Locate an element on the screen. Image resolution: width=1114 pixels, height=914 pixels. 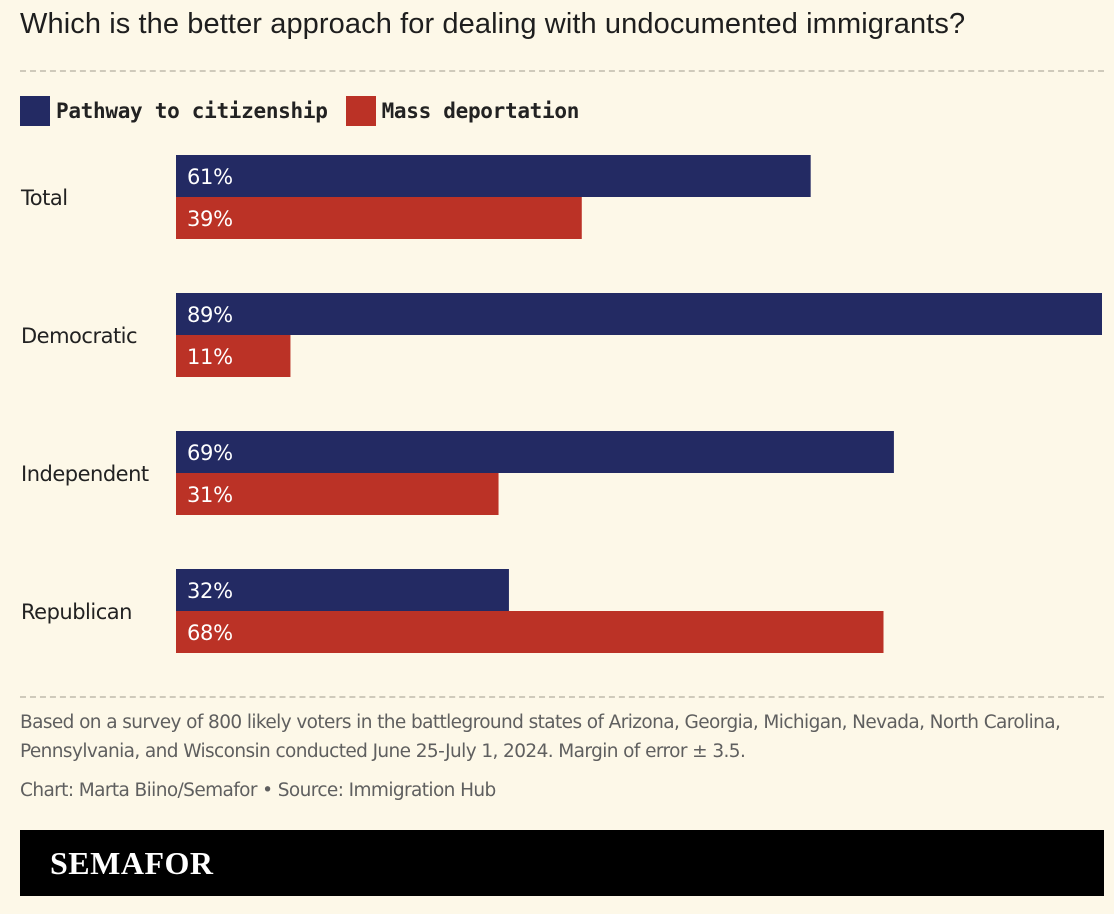
data-label-democratic-pathway: 89% is located at coordinates (210, 315).